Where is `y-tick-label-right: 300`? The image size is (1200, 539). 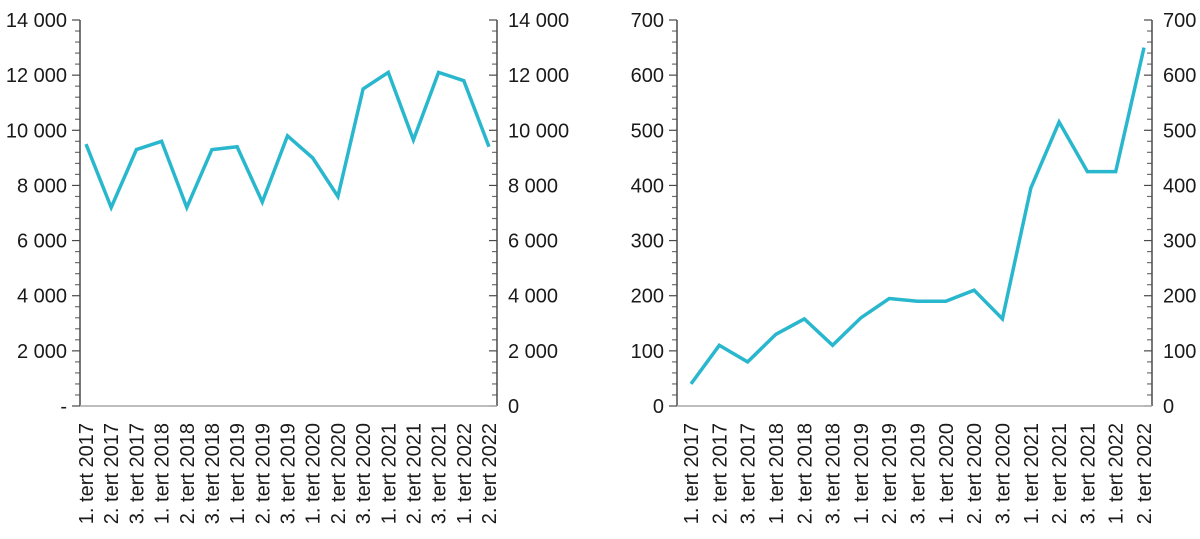
y-tick-label-right: 300 is located at coordinates (1179, 242).